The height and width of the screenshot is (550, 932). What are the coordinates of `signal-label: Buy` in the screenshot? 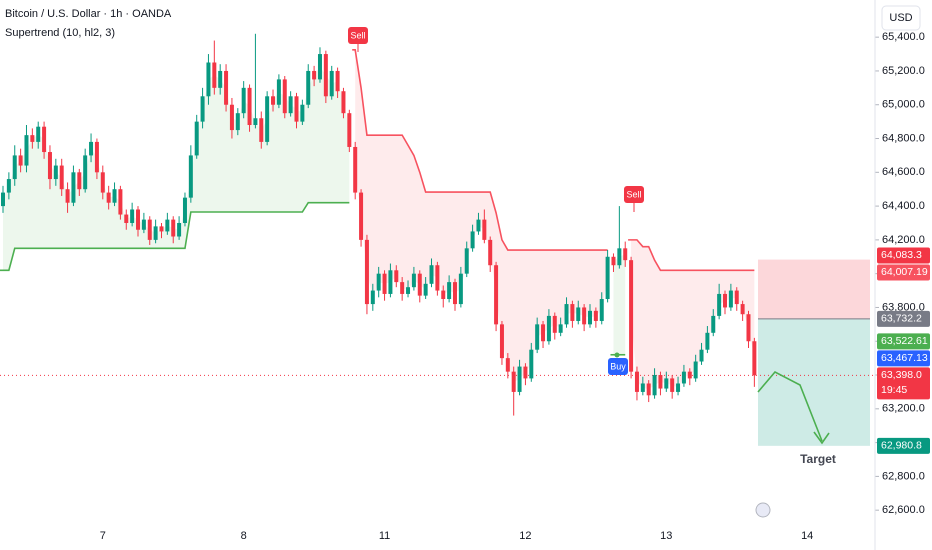 It's located at (618, 366).